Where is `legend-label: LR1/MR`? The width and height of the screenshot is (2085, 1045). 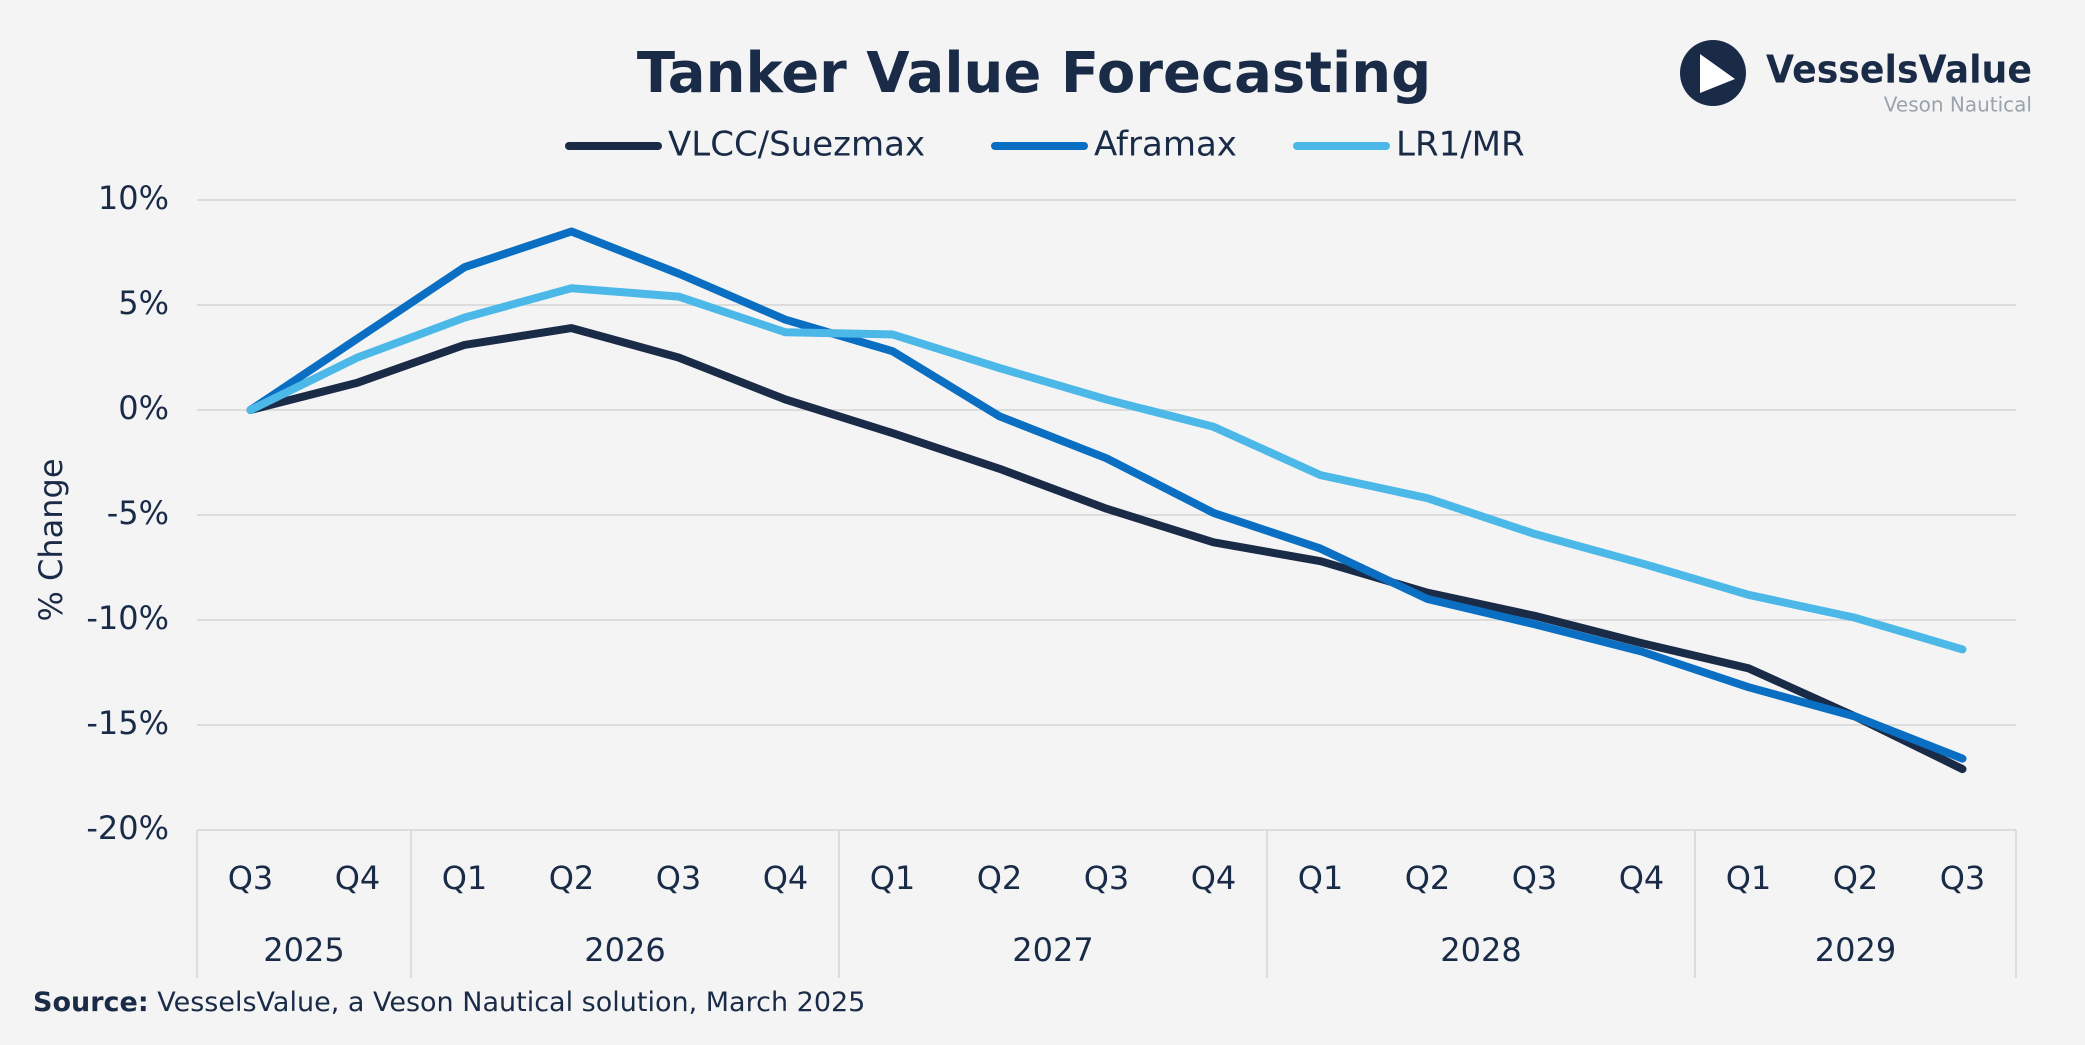 legend-label: LR1/MR is located at coordinates (1460, 145).